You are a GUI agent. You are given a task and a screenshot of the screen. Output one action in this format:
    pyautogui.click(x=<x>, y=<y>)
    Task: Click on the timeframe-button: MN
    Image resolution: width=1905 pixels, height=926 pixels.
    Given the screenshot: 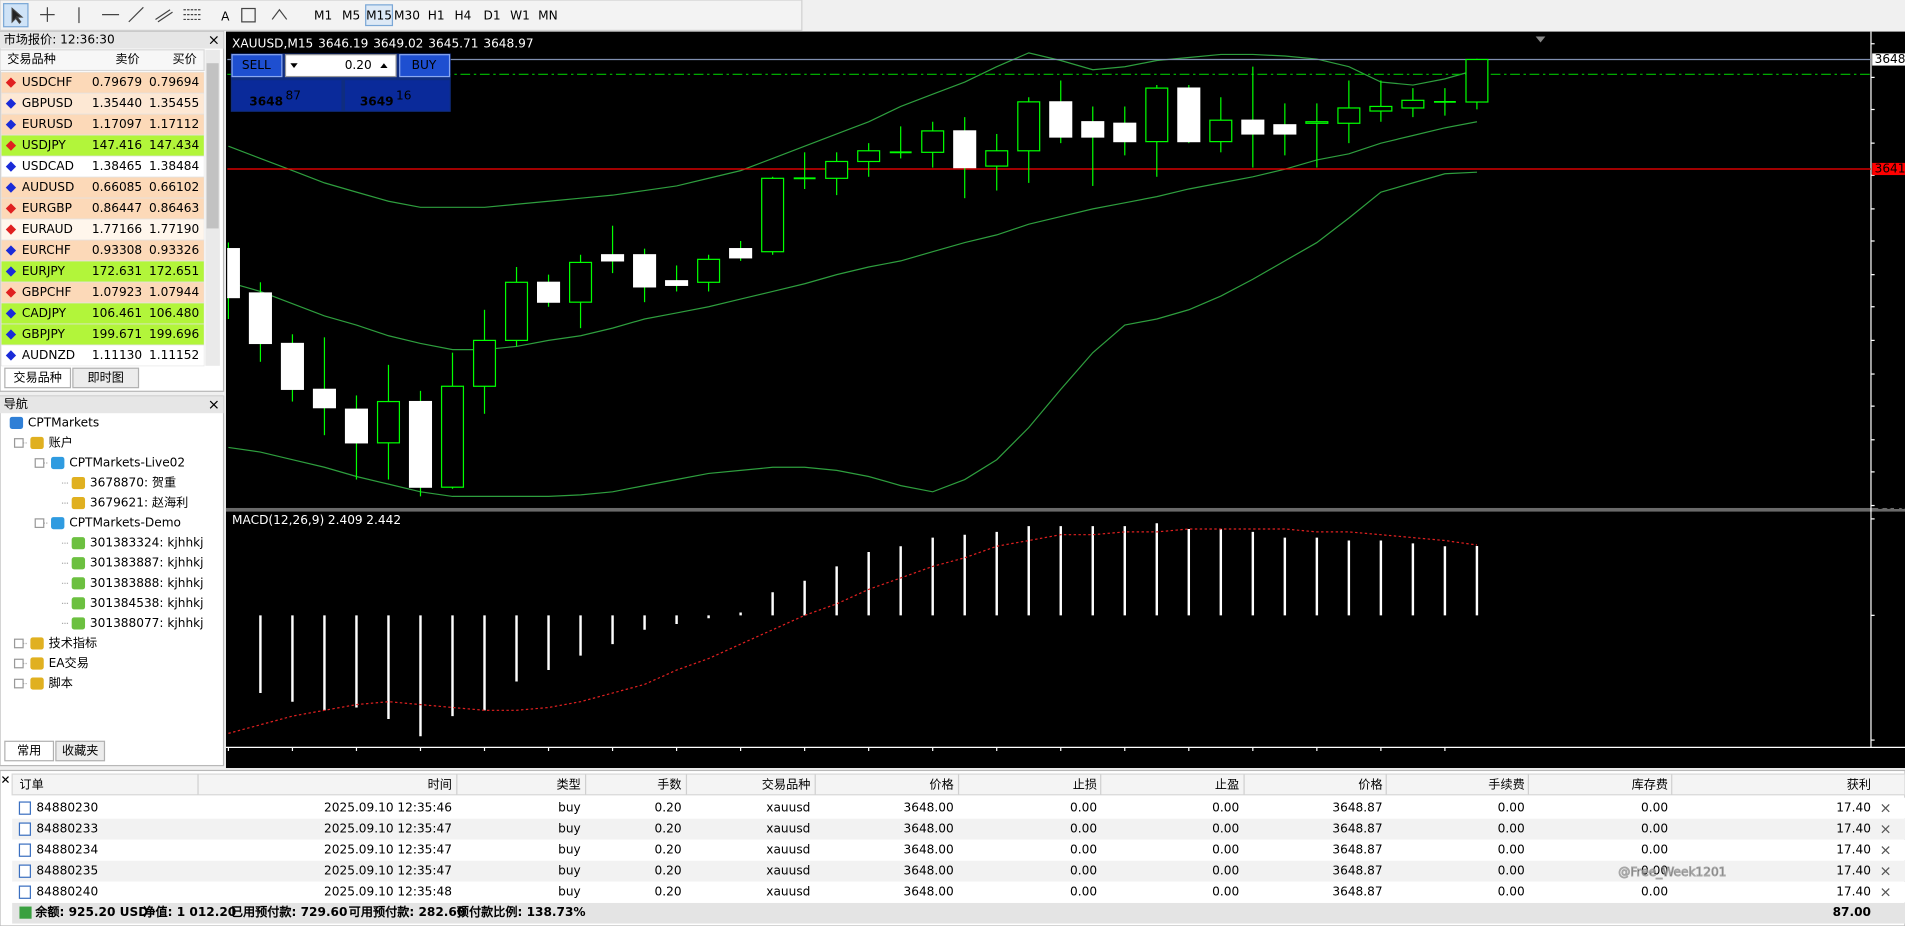 What is the action you would take?
    pyautogui.click(x=548, y=15)
    